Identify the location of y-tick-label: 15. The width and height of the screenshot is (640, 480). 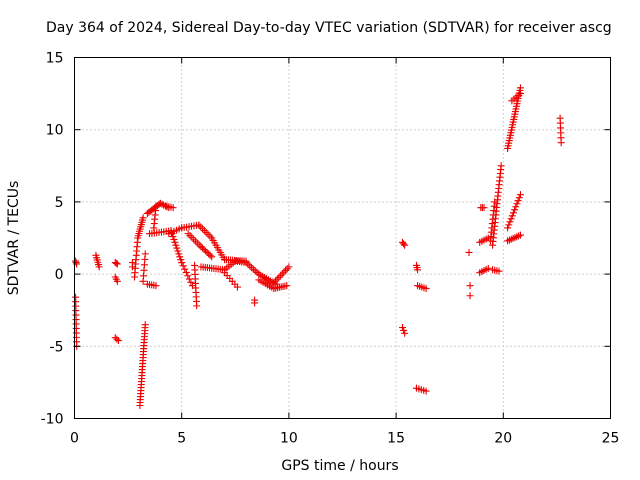
(55, 59).